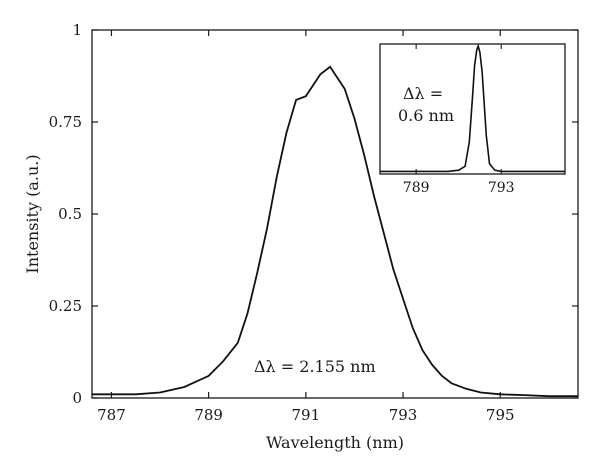 The image size is (600, 476). Describe the element at coordinates (501, 188) in the screenshot. I see `inset-x-tick-label: 793` at that location.